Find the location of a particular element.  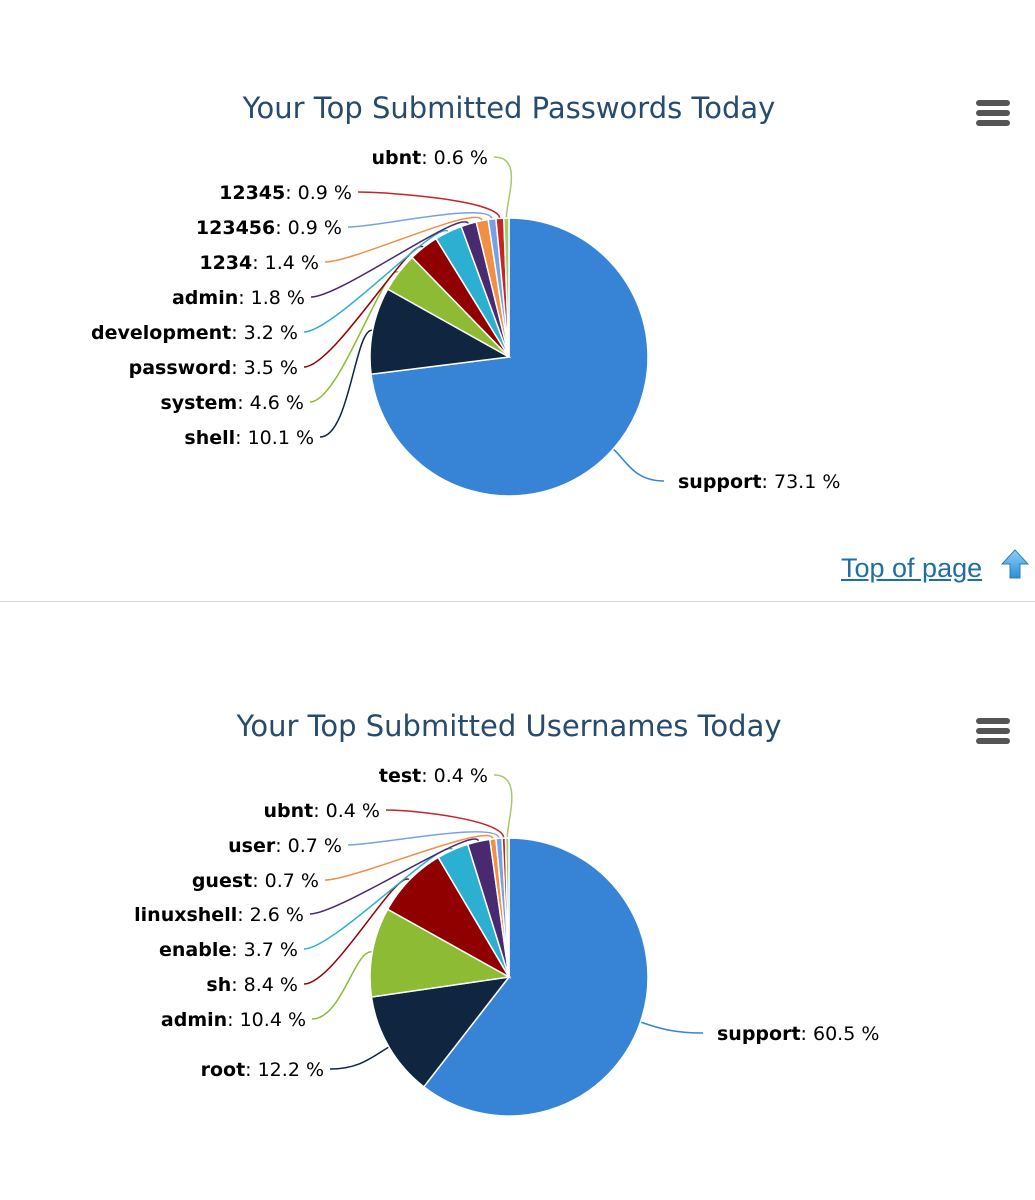

slice-label-support: support: 73.1 % is located at coordinates (759, 482).